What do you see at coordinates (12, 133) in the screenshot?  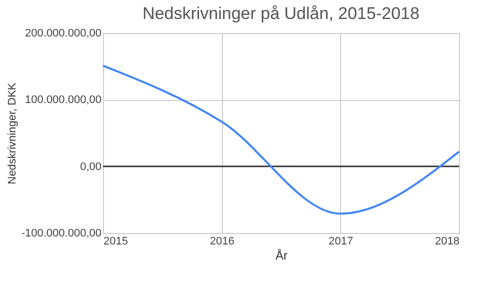 I see `y-axis-title: Nedskrivninger, DKK` at bounding box center [12, 133].